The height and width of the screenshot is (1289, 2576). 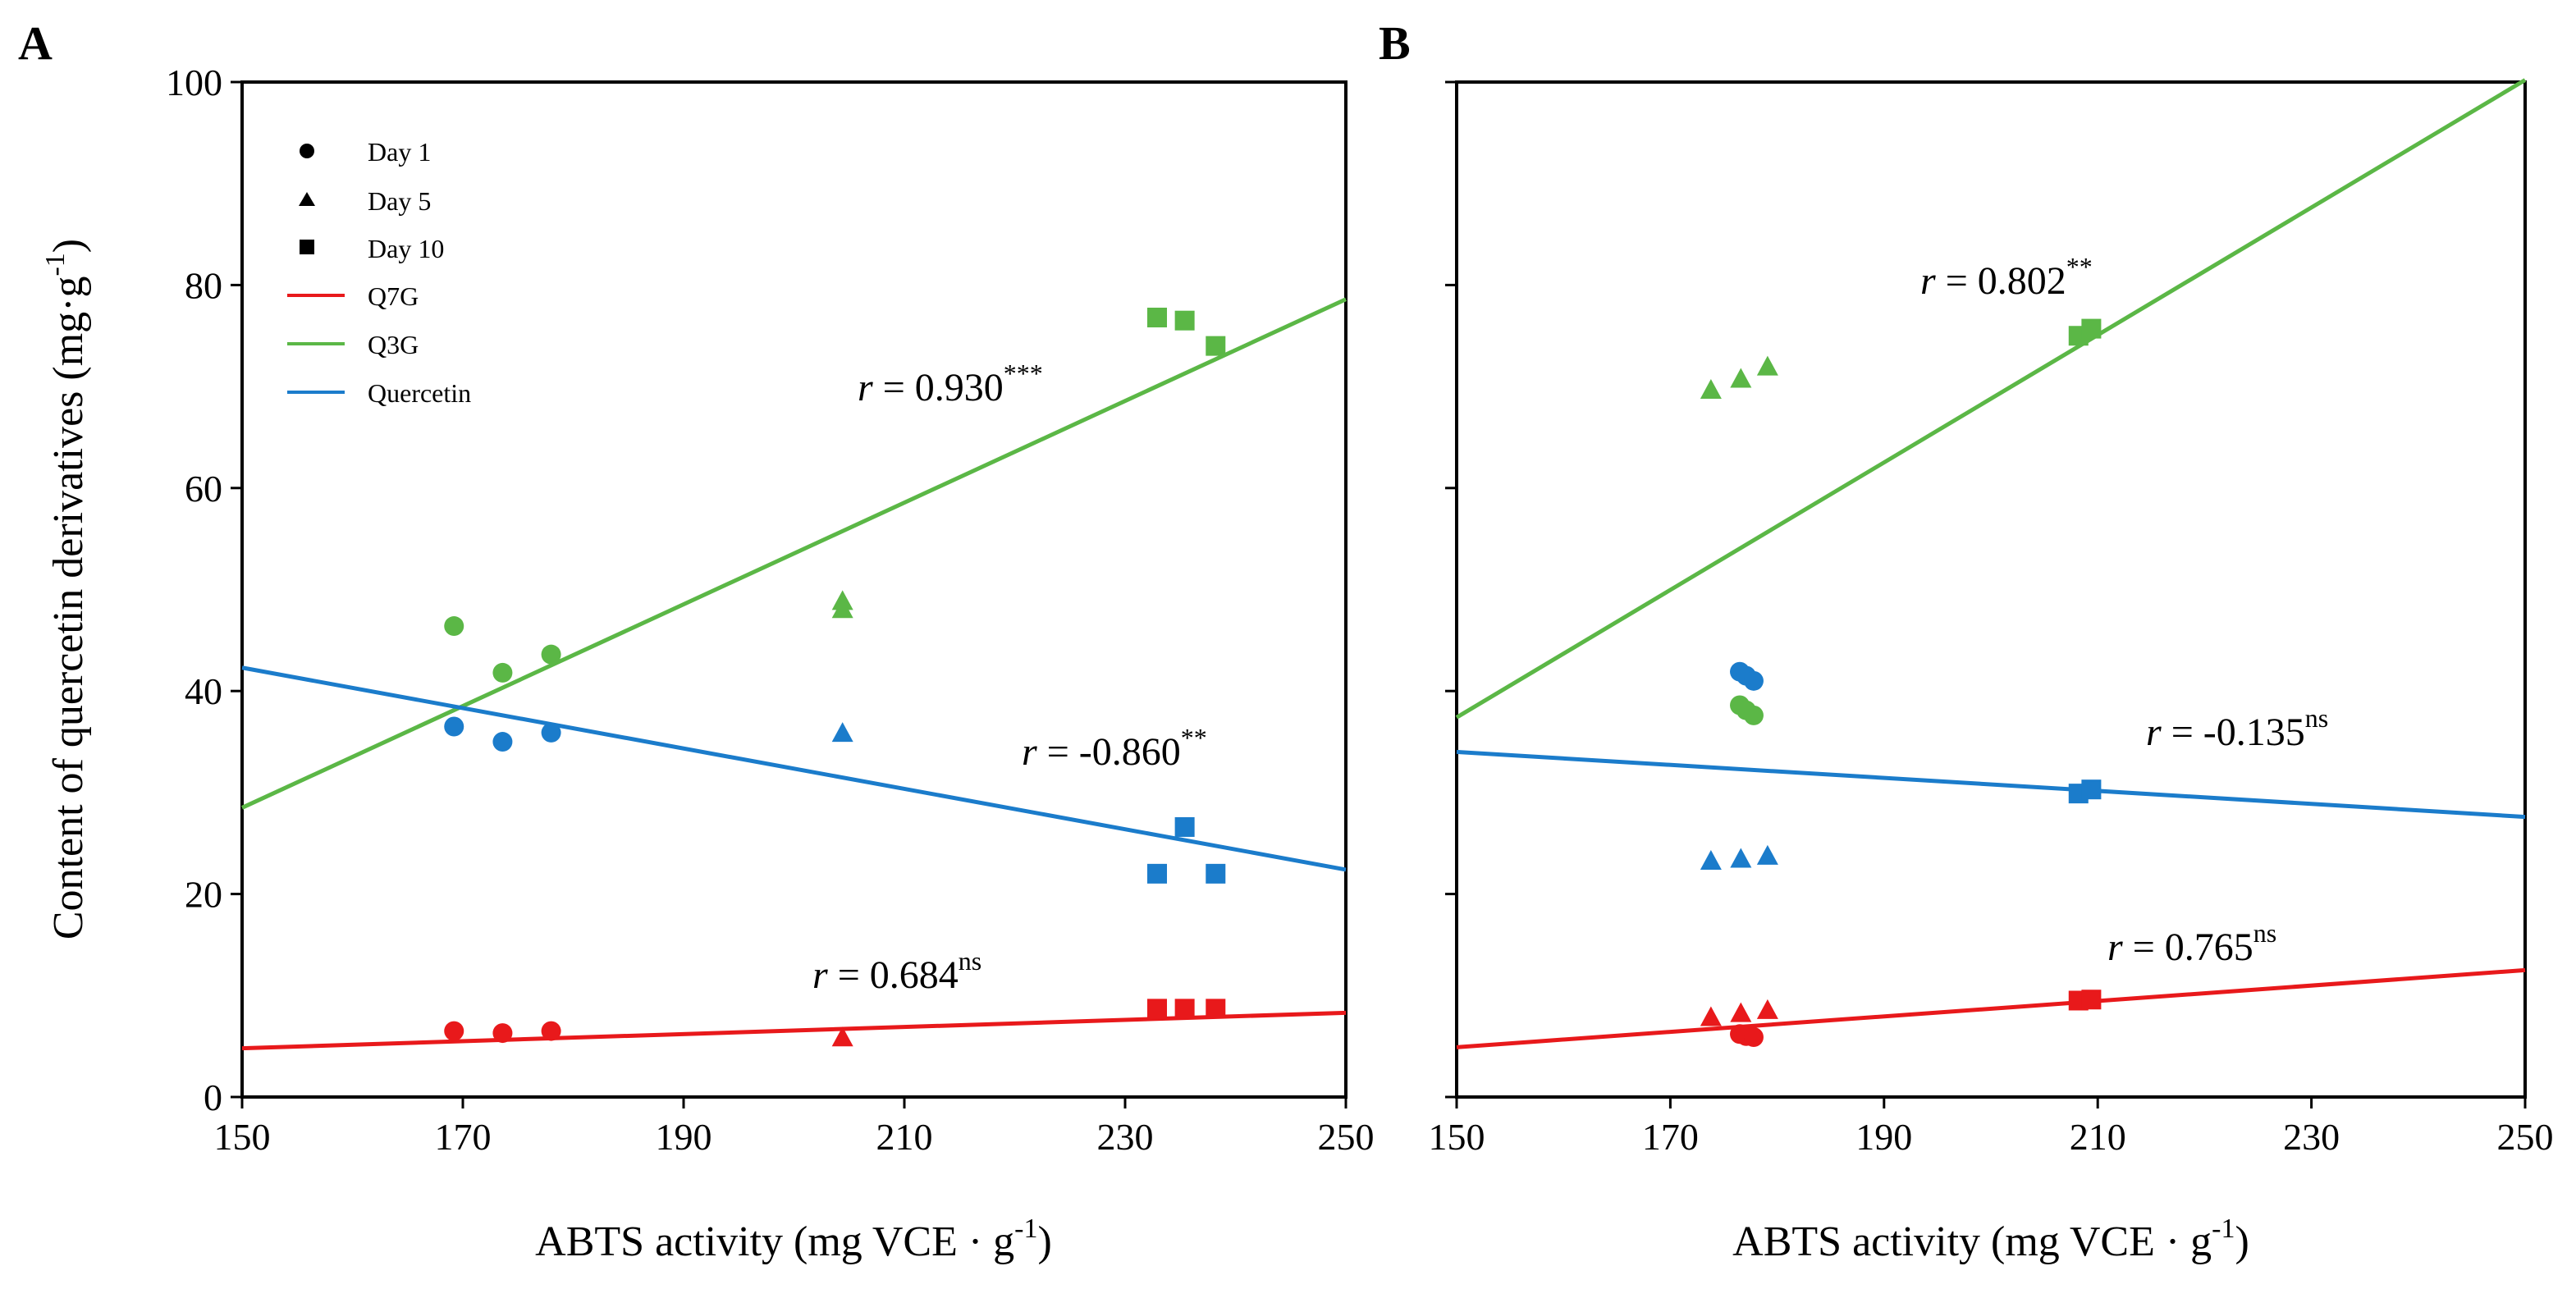 I want to click on panel-a-y-tick-label: 100, so click(x=194, y=83).